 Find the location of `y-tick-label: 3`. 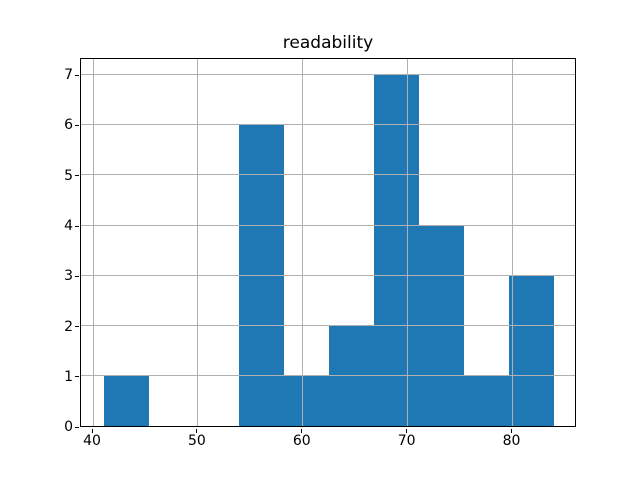

y-tick-label: 3 is located at coordinates (68, 276).